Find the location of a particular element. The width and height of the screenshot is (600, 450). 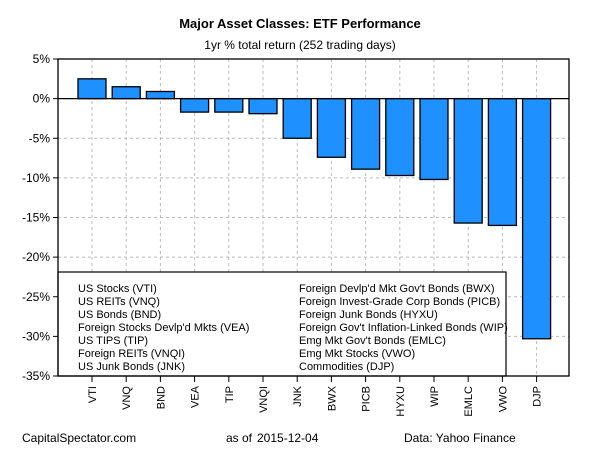

x-tick-label-djp: DJP is located at coordinates (538, 396).